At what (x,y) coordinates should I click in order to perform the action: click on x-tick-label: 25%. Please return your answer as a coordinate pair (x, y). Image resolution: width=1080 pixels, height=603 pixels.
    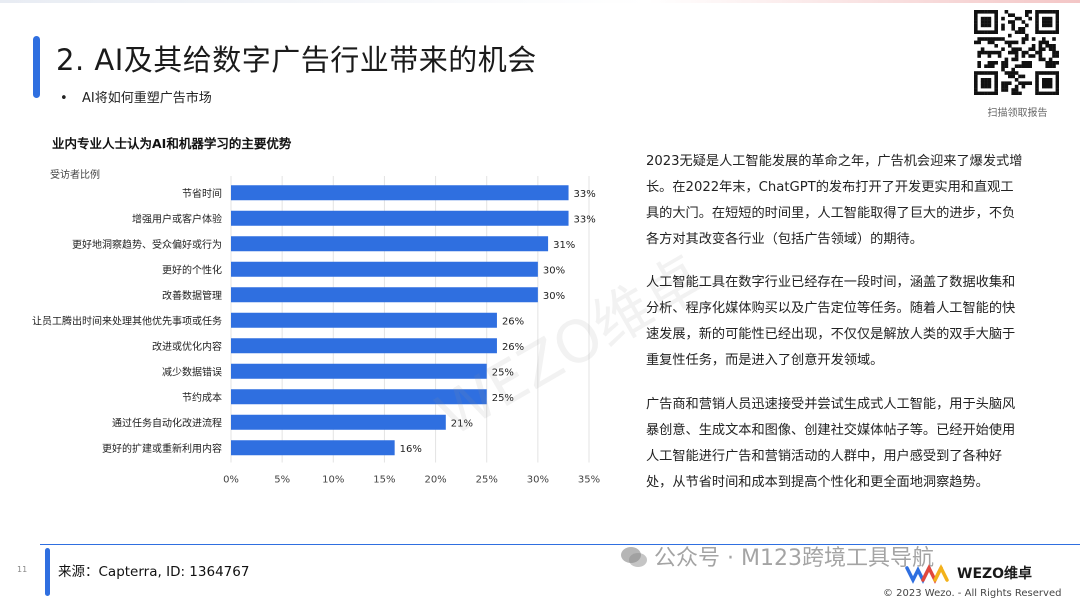
    Looking at the image, I should click on (487, 480).